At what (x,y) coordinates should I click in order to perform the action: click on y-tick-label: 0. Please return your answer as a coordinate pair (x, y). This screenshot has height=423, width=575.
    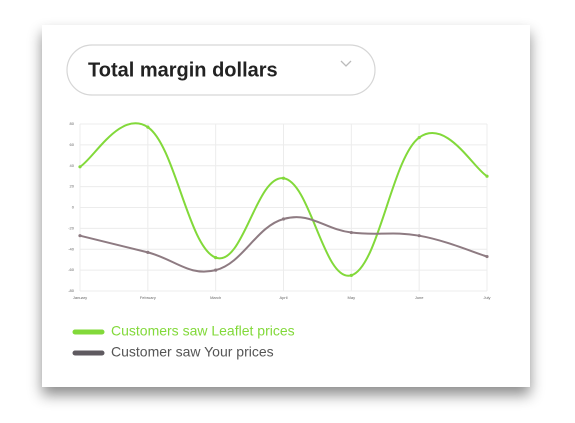
    Looking at the image, I should click on (73, 207).